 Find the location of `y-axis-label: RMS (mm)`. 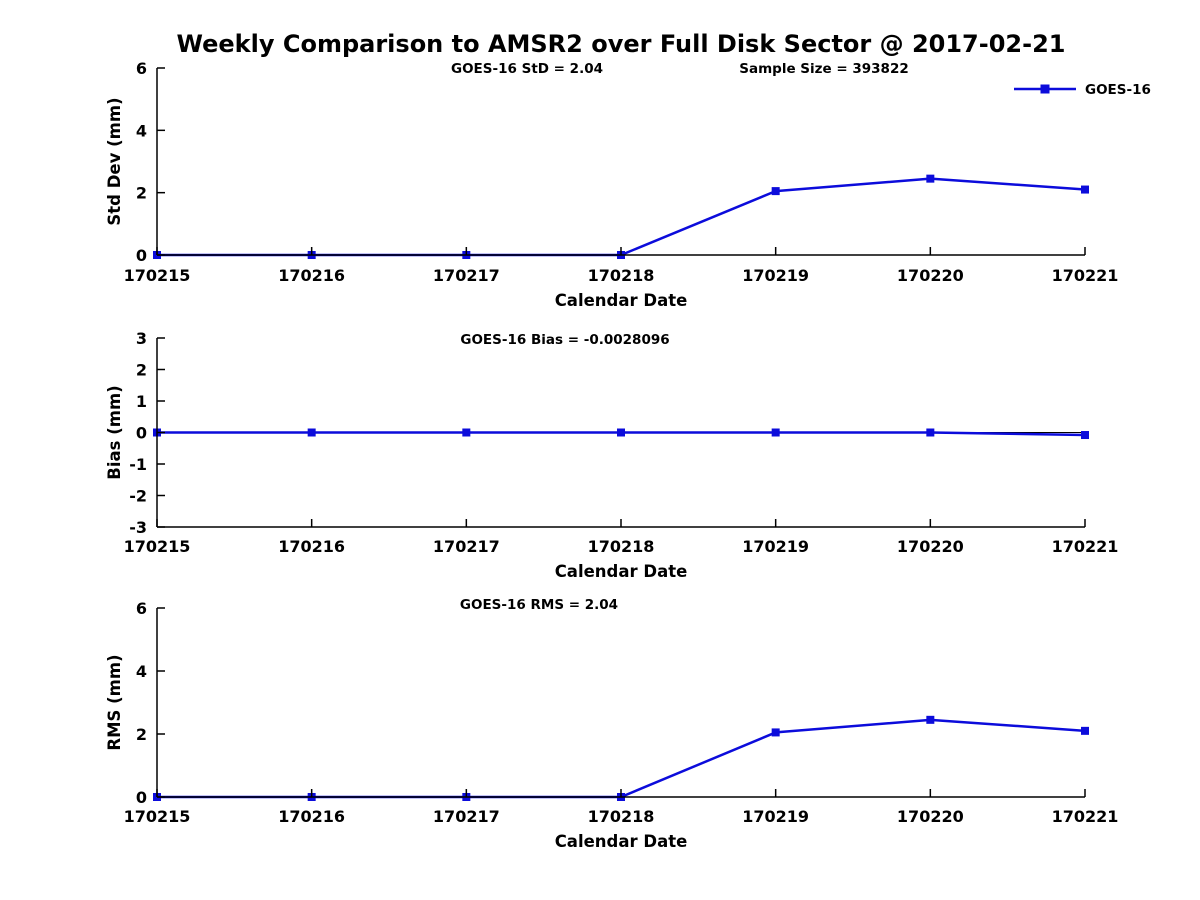

y-axis-label: RMS (mm) is located at coordinates (114, 702).